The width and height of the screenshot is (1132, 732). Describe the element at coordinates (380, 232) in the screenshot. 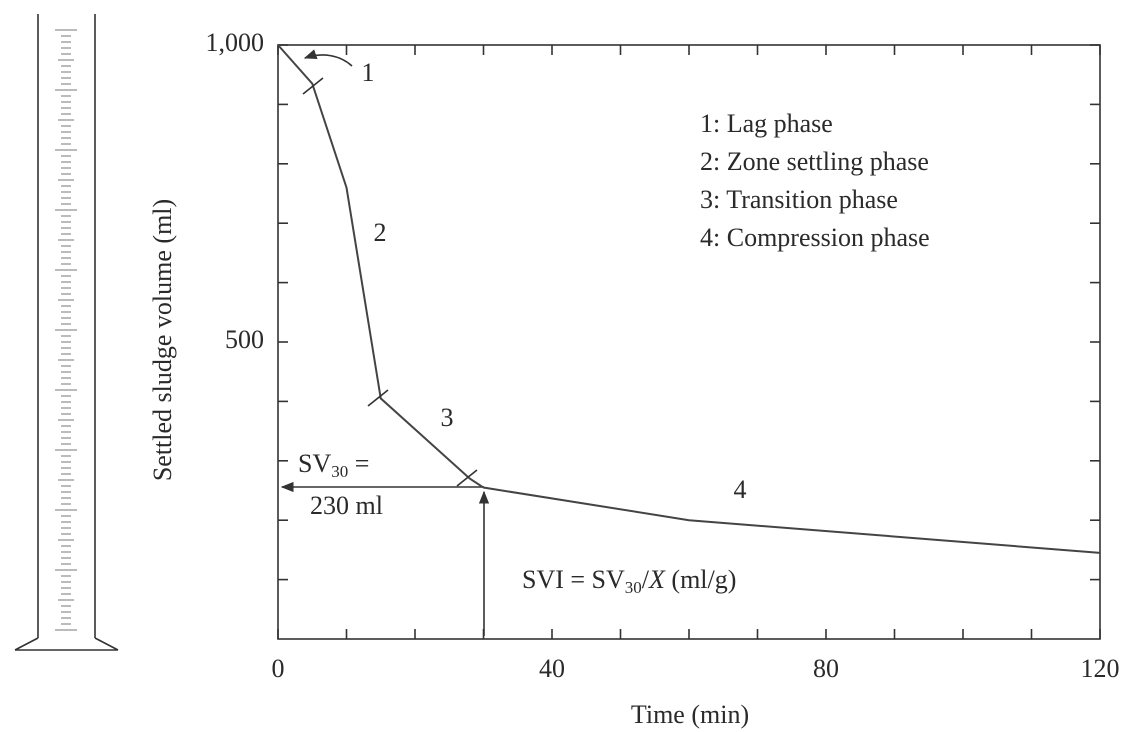

I see `phase-number: 2` at that location.